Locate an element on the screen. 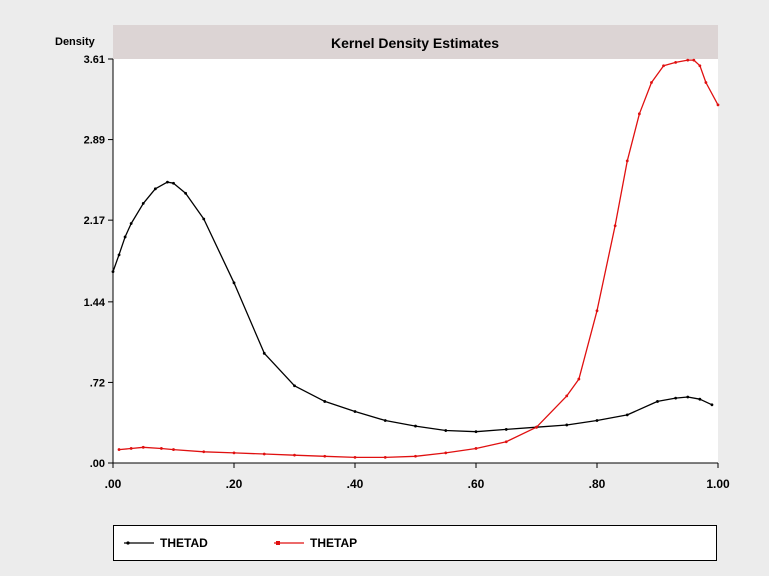  legend-item-thetap: THETAP is located at coordinates (315, 543).